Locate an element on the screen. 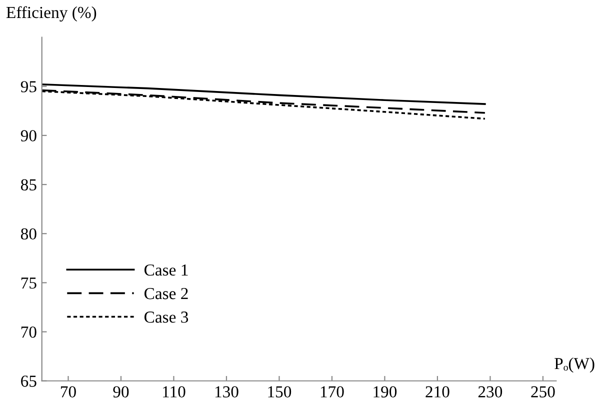  y-tick-label: 85 is located at coordinates (28, 184).